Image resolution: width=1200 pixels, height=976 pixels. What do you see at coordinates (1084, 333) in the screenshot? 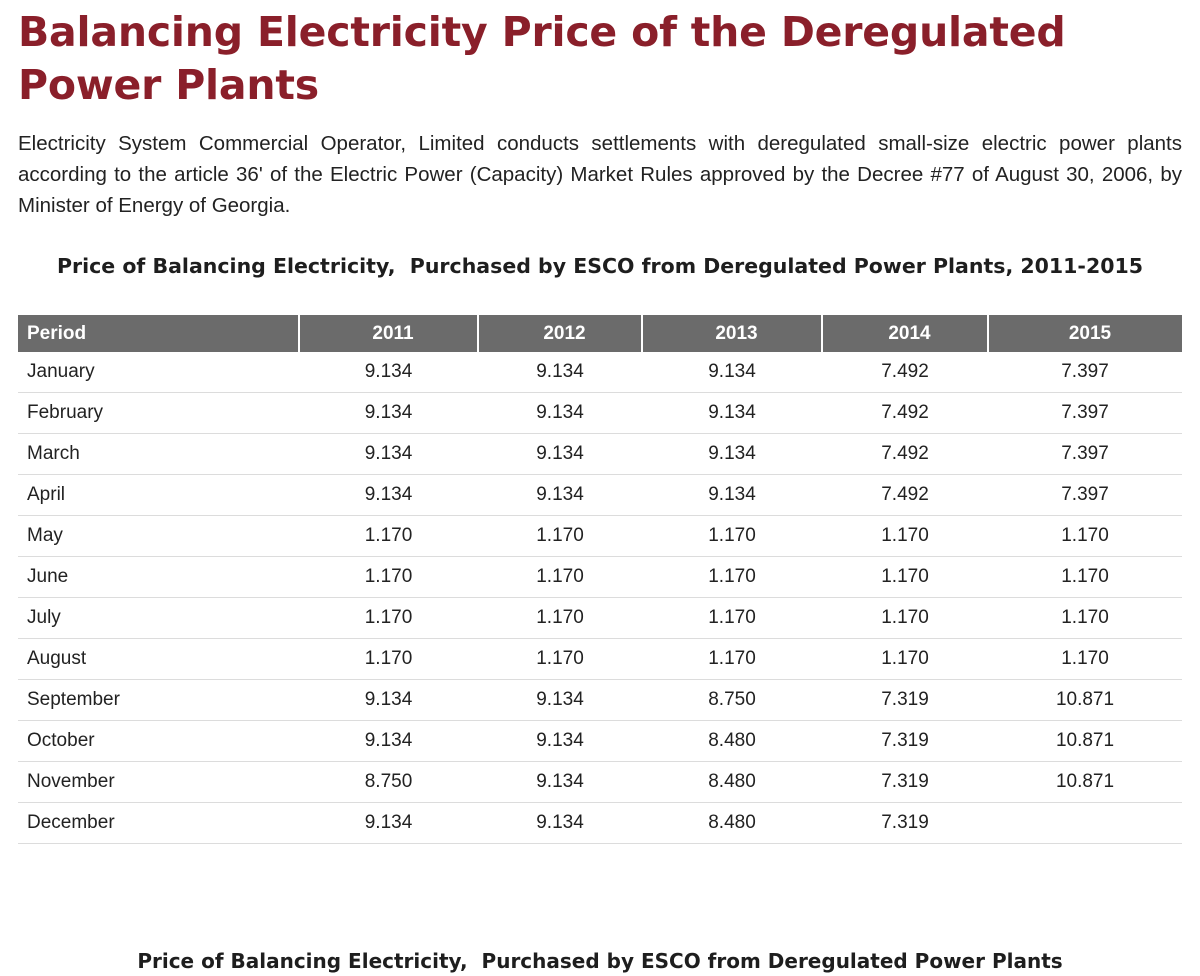
I see `column-header-2015: 2015` at bounding box center [1084, 333].